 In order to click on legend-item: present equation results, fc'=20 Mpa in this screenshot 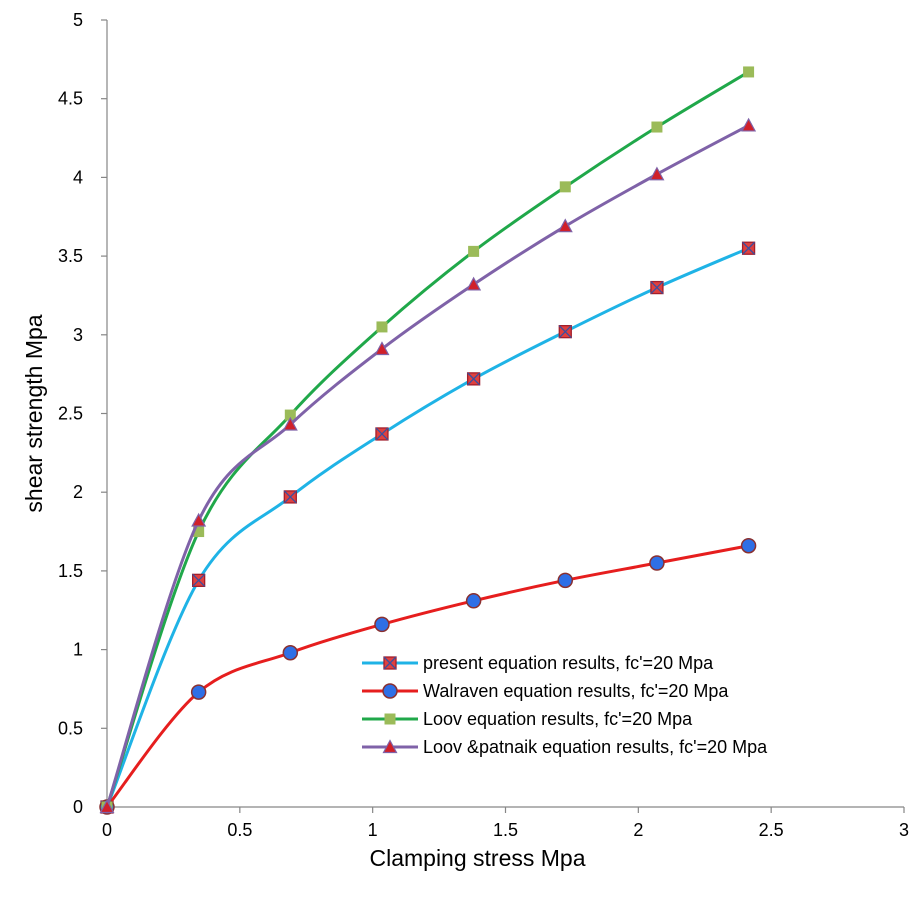, I will do `click(538, 663)`.